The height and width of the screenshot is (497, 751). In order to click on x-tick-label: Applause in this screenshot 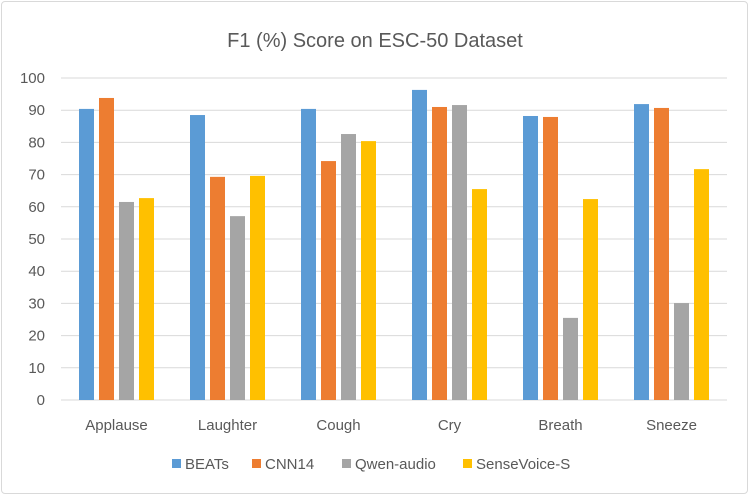, I will do `click(116, 425)`.